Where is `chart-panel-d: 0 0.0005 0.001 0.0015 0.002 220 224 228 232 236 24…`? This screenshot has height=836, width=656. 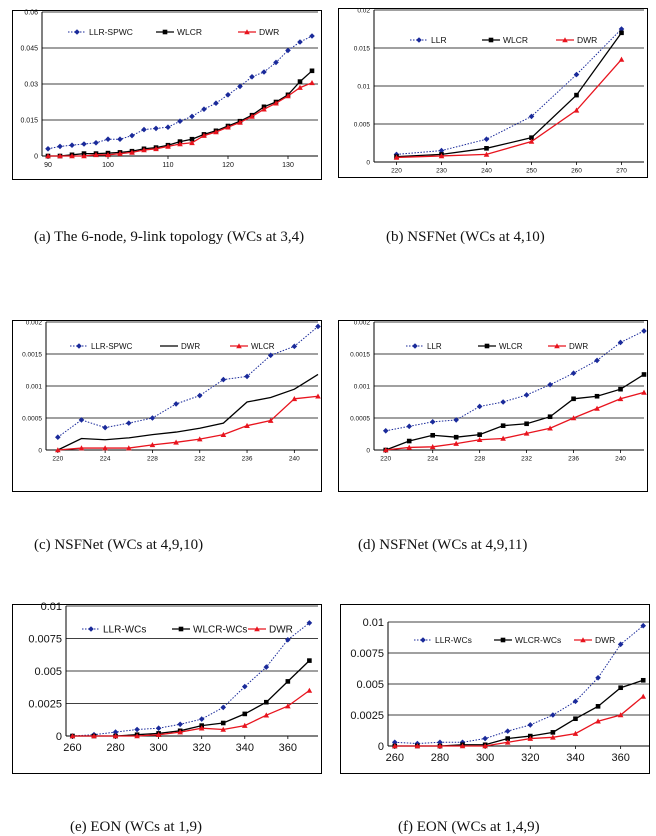 chart-panel-d: 0 0.0005 0.001 0.0015 0.002 220 224 228 232 236 24… is located at coordinates (493, 405).